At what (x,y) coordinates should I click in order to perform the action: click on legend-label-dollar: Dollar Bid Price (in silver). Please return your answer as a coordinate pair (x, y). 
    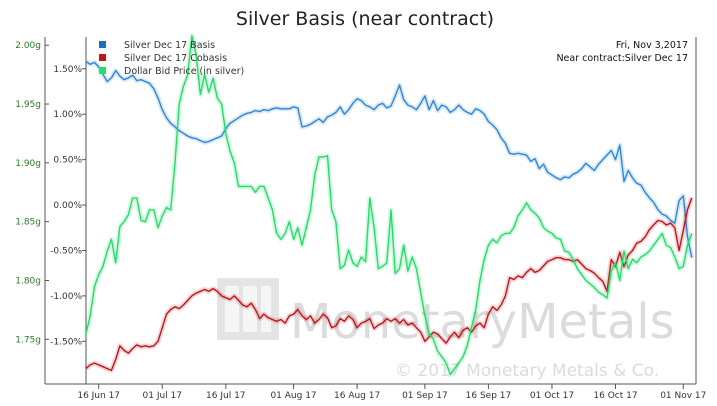
    Looking at the image, I should click on (184, 71).